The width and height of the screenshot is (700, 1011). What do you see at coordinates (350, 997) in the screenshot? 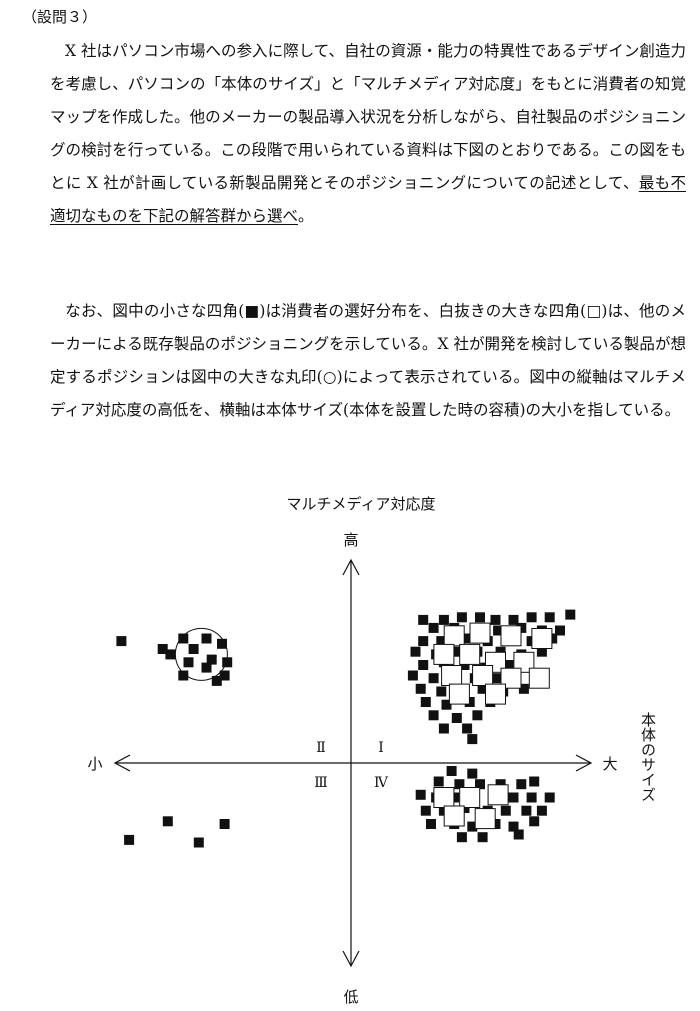
I see `vertical-axis-low-label: 低` at bounding box center [350, 997].